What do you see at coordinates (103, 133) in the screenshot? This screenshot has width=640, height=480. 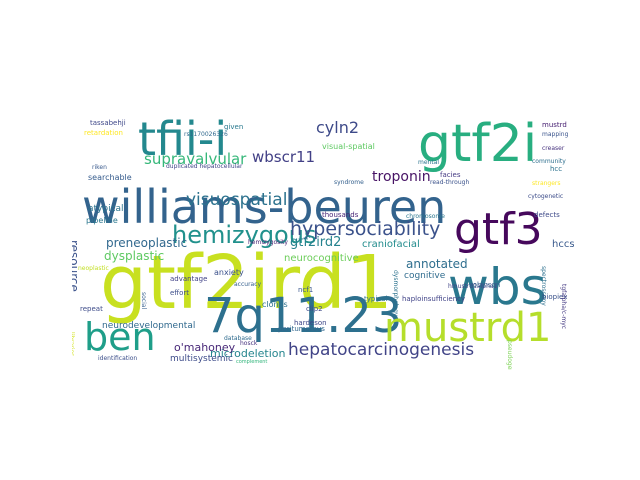 I see `cloud-word: retardation` at bounding box center [103, 133].